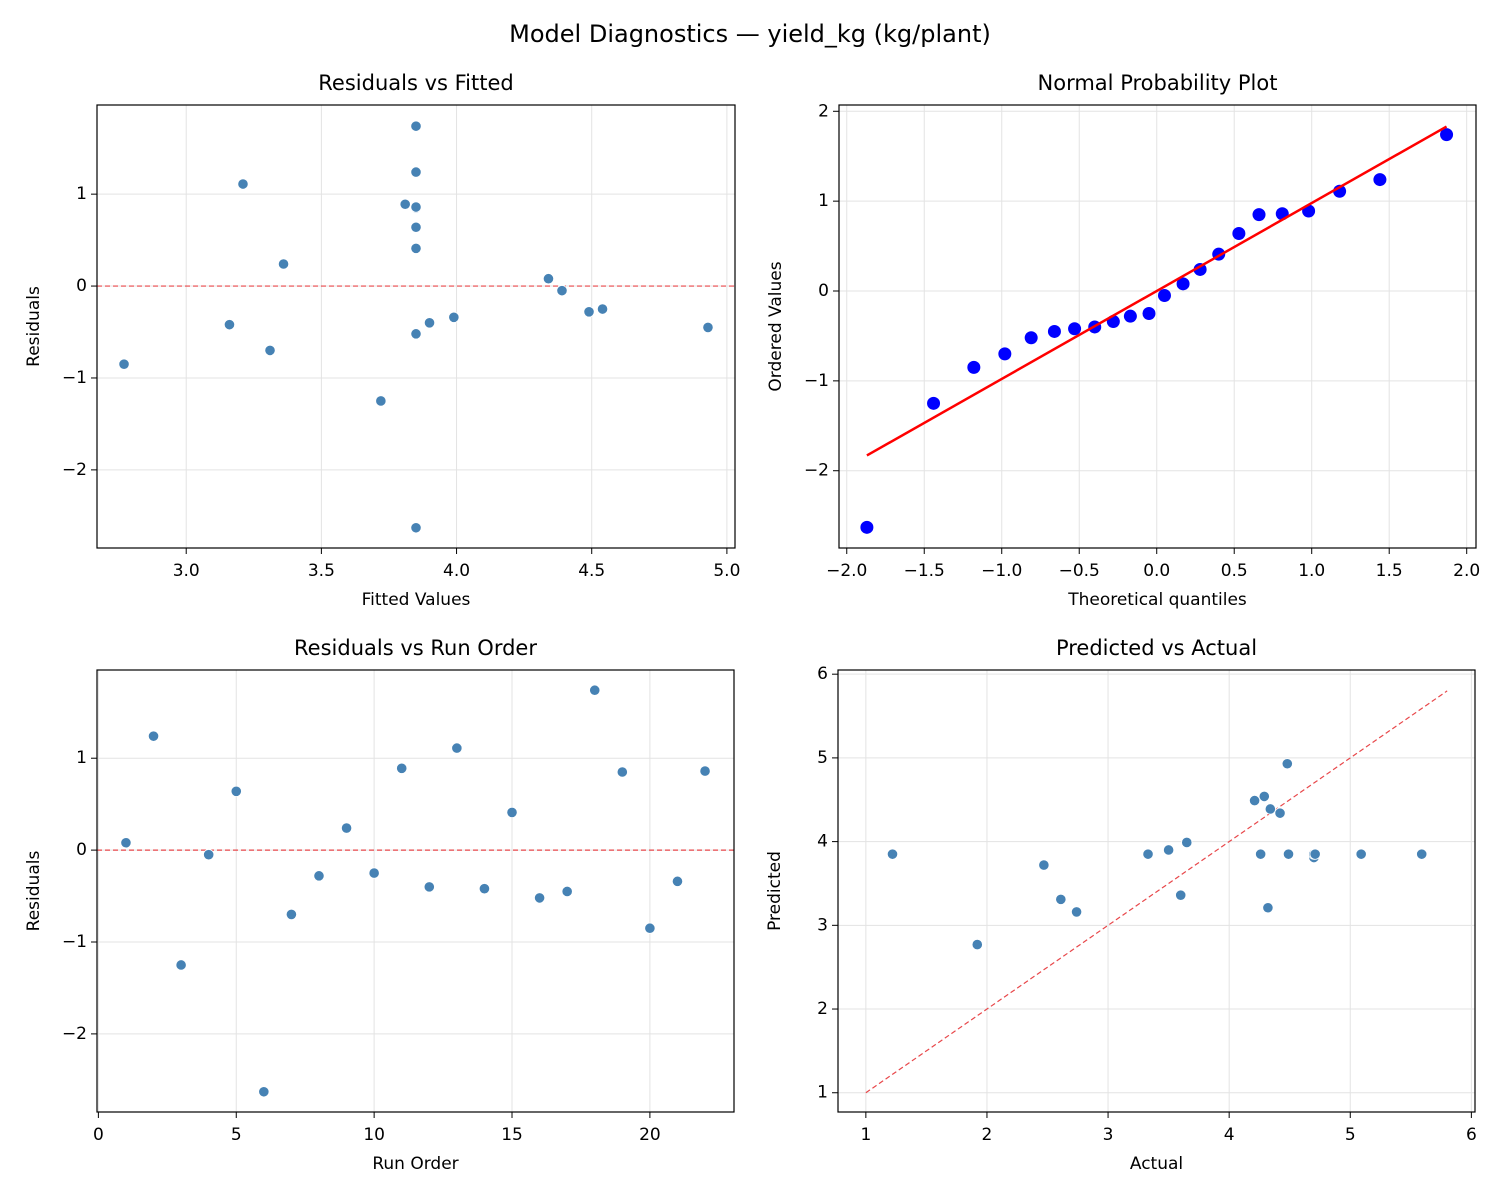  I want to click on x-tick-label: 3, so click(1108, 1135).